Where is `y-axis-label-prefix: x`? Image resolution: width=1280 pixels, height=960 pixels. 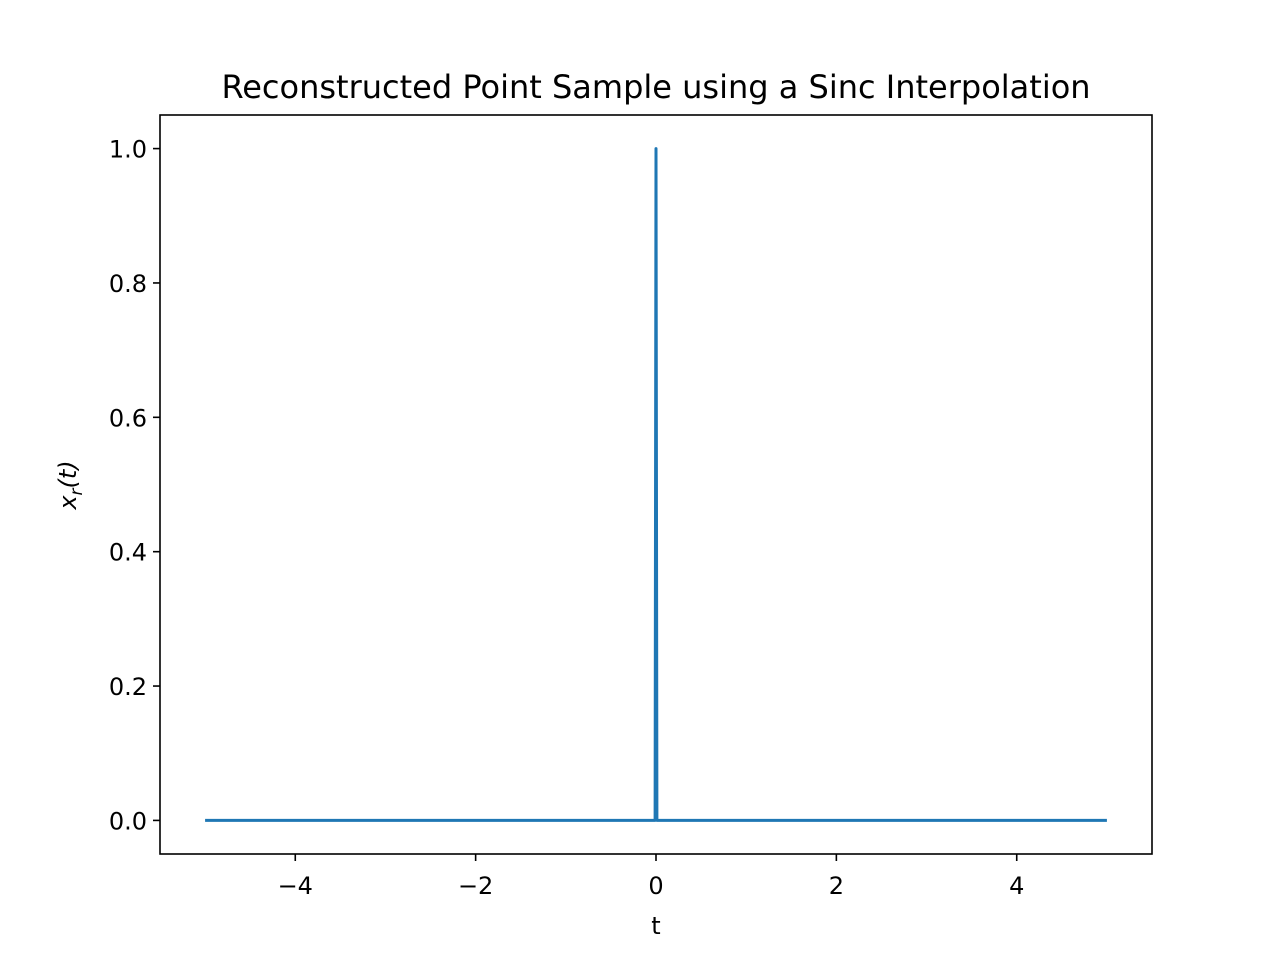
y-axis-label-prefix: x is located at coordinates (68, 503).